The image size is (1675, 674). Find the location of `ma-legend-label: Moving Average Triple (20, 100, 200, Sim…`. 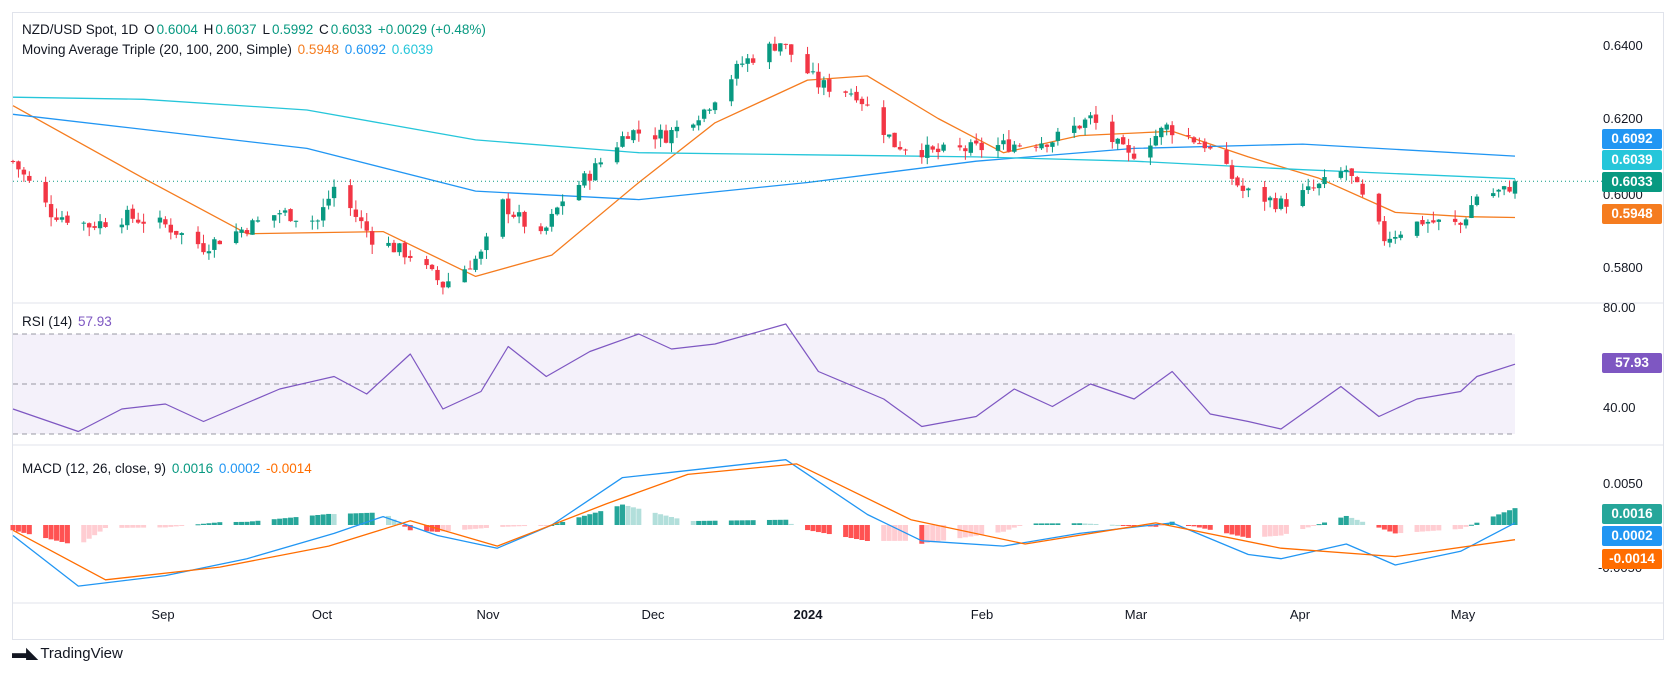

ma-legend-label: Moving Average Triple (20, 100, 200, Sim… is located at coordinates (157, 49).